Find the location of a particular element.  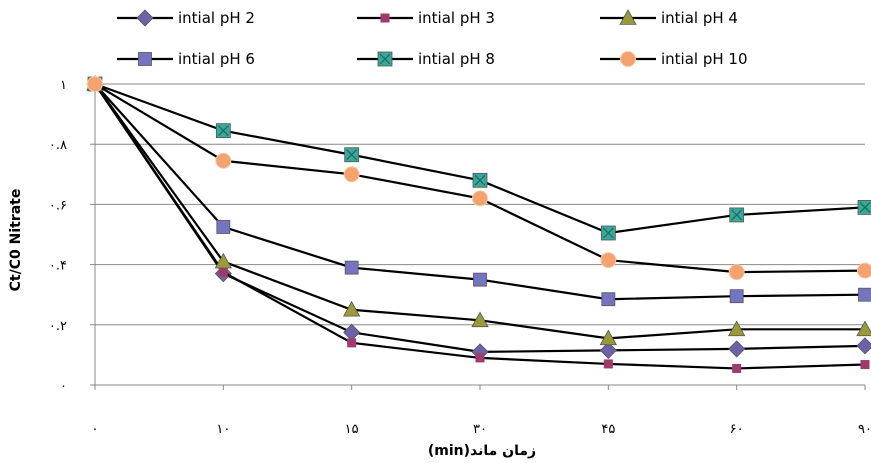

x-tick-label: ۱۵ is located at coordinates (352, 429).